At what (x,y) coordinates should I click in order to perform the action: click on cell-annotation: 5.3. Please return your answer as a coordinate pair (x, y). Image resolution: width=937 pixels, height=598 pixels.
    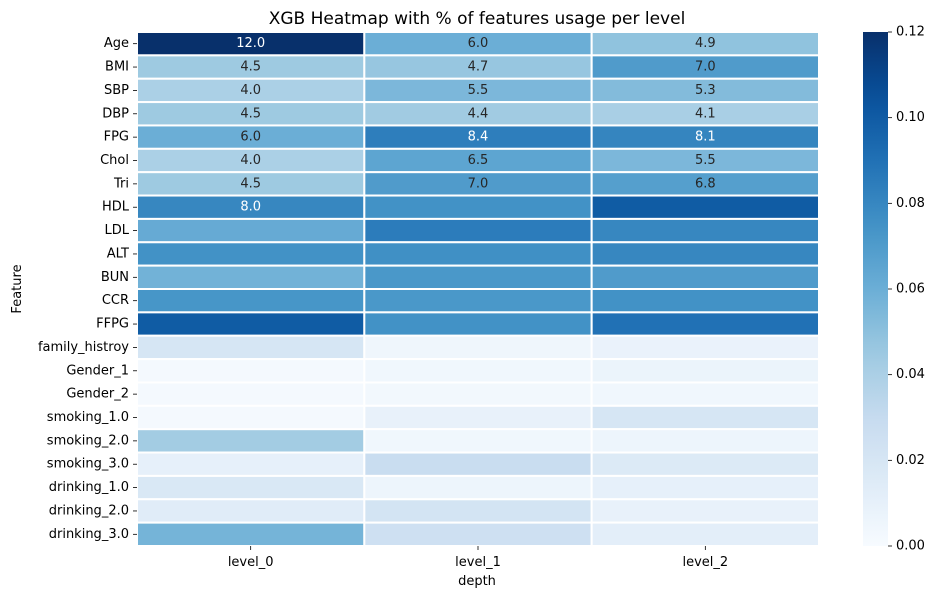
    Looking at the image, I should click on (705, 90).